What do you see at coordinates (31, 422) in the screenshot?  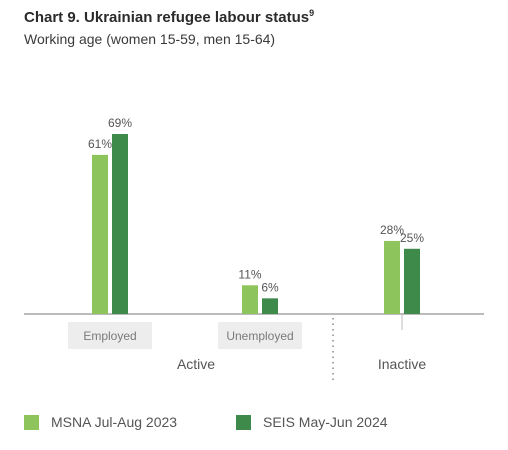 I see `legend-swatch-msna` at bounding box center [31, 422].